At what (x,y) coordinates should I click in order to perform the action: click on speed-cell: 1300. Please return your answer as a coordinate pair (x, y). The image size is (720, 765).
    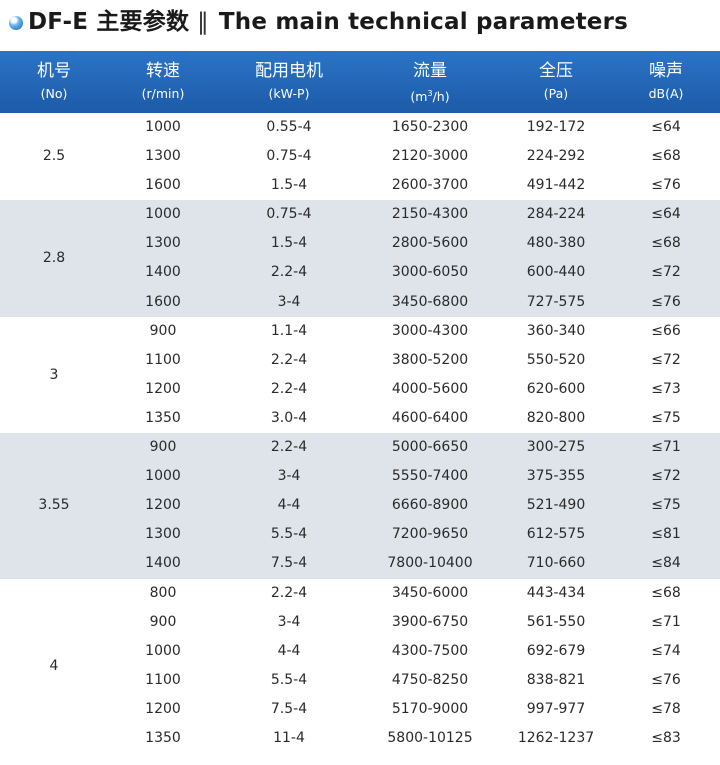
    Looking at the image, I should click on (163, 243).